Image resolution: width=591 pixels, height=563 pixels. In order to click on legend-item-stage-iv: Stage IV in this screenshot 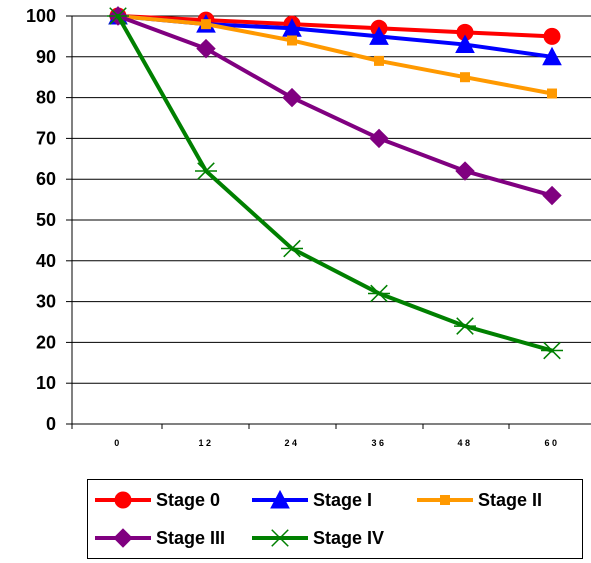, I will do `click(316, 538)`.